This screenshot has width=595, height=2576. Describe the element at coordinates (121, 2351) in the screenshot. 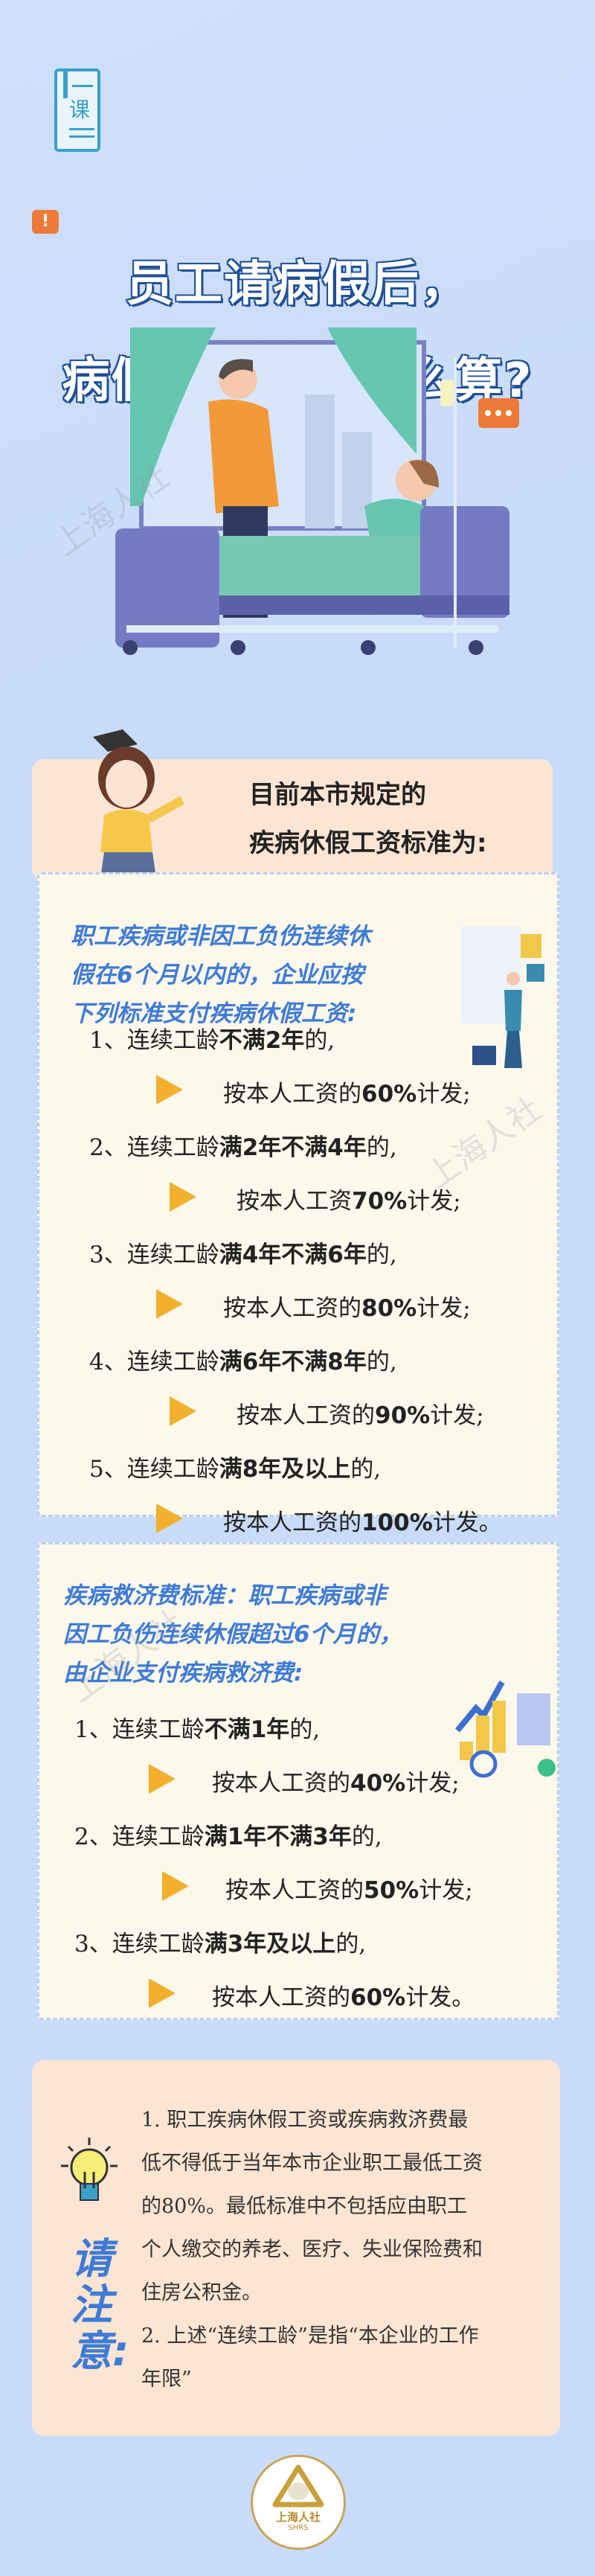

I see `notice-label-colon: :` at that location.